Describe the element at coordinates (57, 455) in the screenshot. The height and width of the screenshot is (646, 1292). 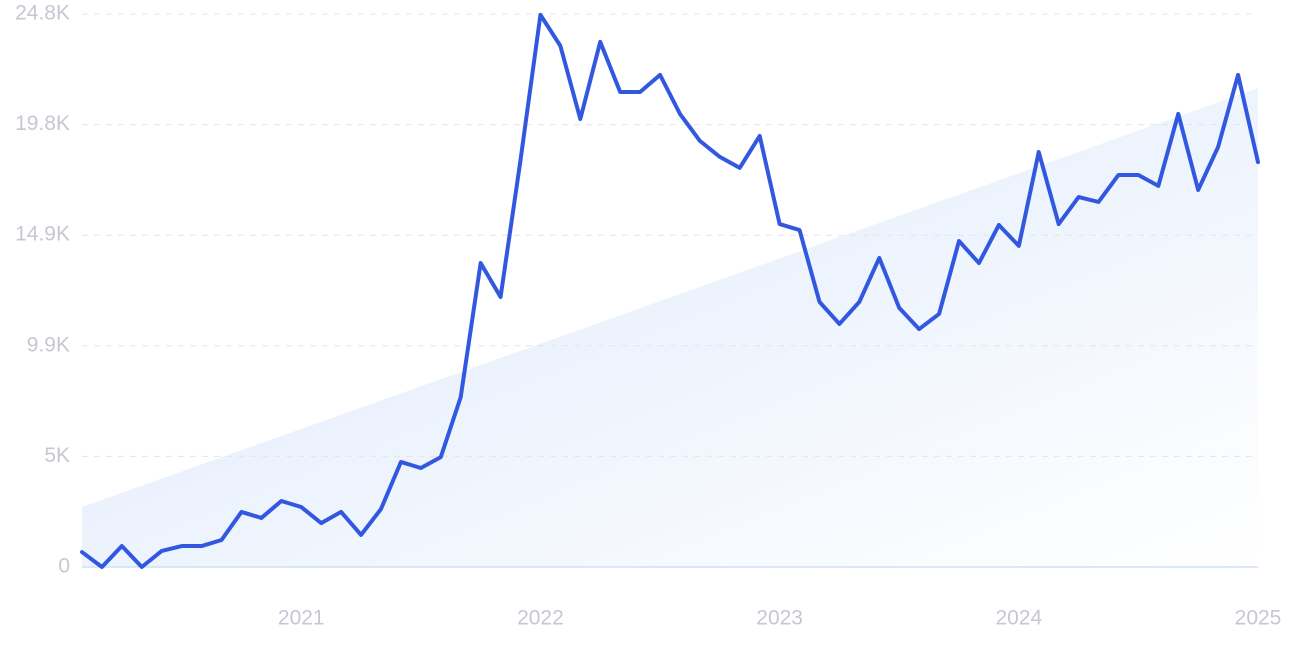
I see `y-tick-label: 5K` at that location.